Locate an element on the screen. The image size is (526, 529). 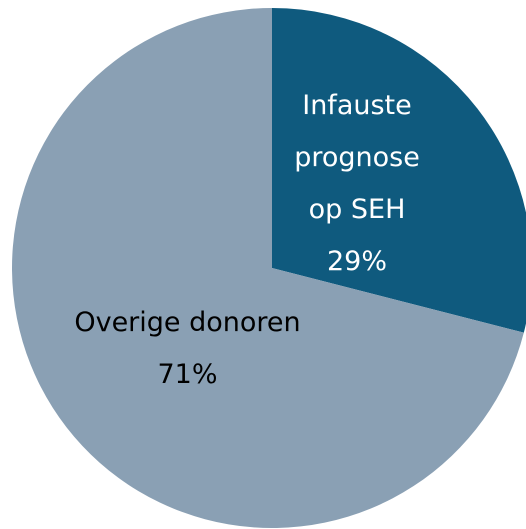
value-label: 29% is located at coordinates (356, 261).